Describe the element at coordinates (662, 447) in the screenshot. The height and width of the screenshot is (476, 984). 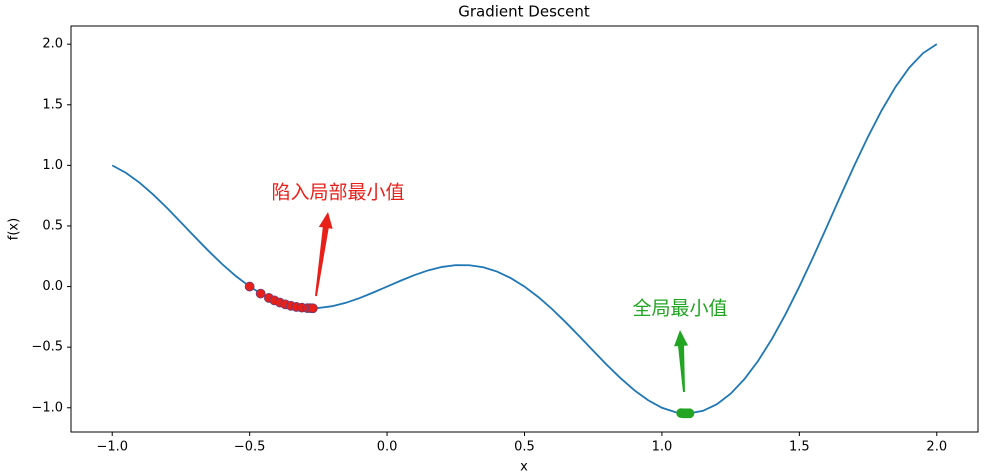
I see `x-tick-label: 1.0` at that location.